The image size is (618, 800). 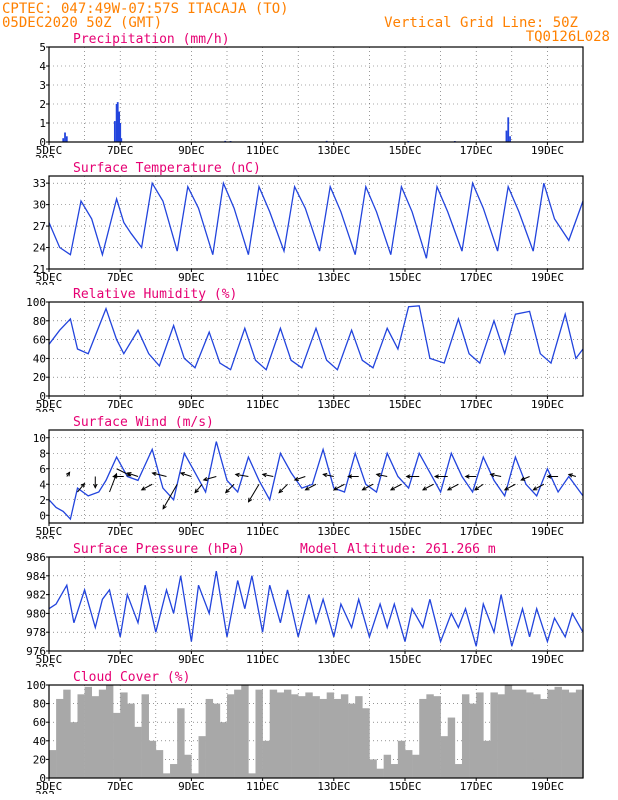 I want to click on y-tick-label: 24, so click(x=40, y=248).